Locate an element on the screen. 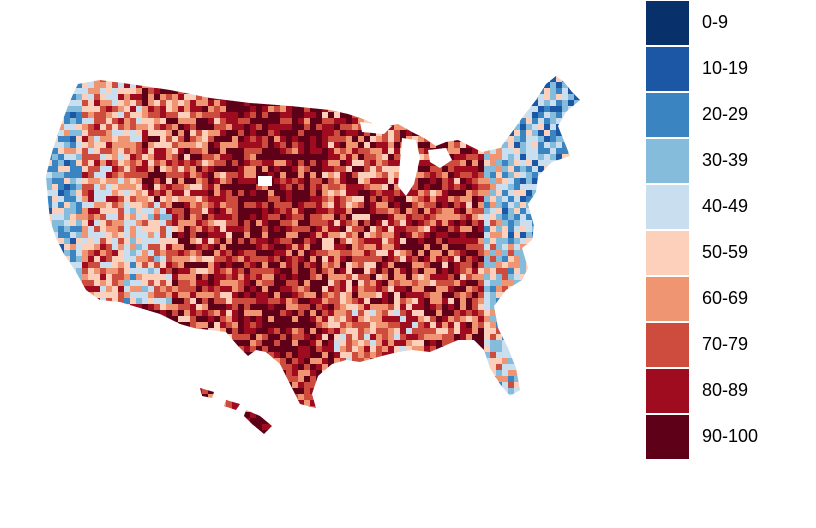 Image resolution: width=816 pixels, height=528 pixels. legend-item: 80-89 is located at coordinates (726, 391).